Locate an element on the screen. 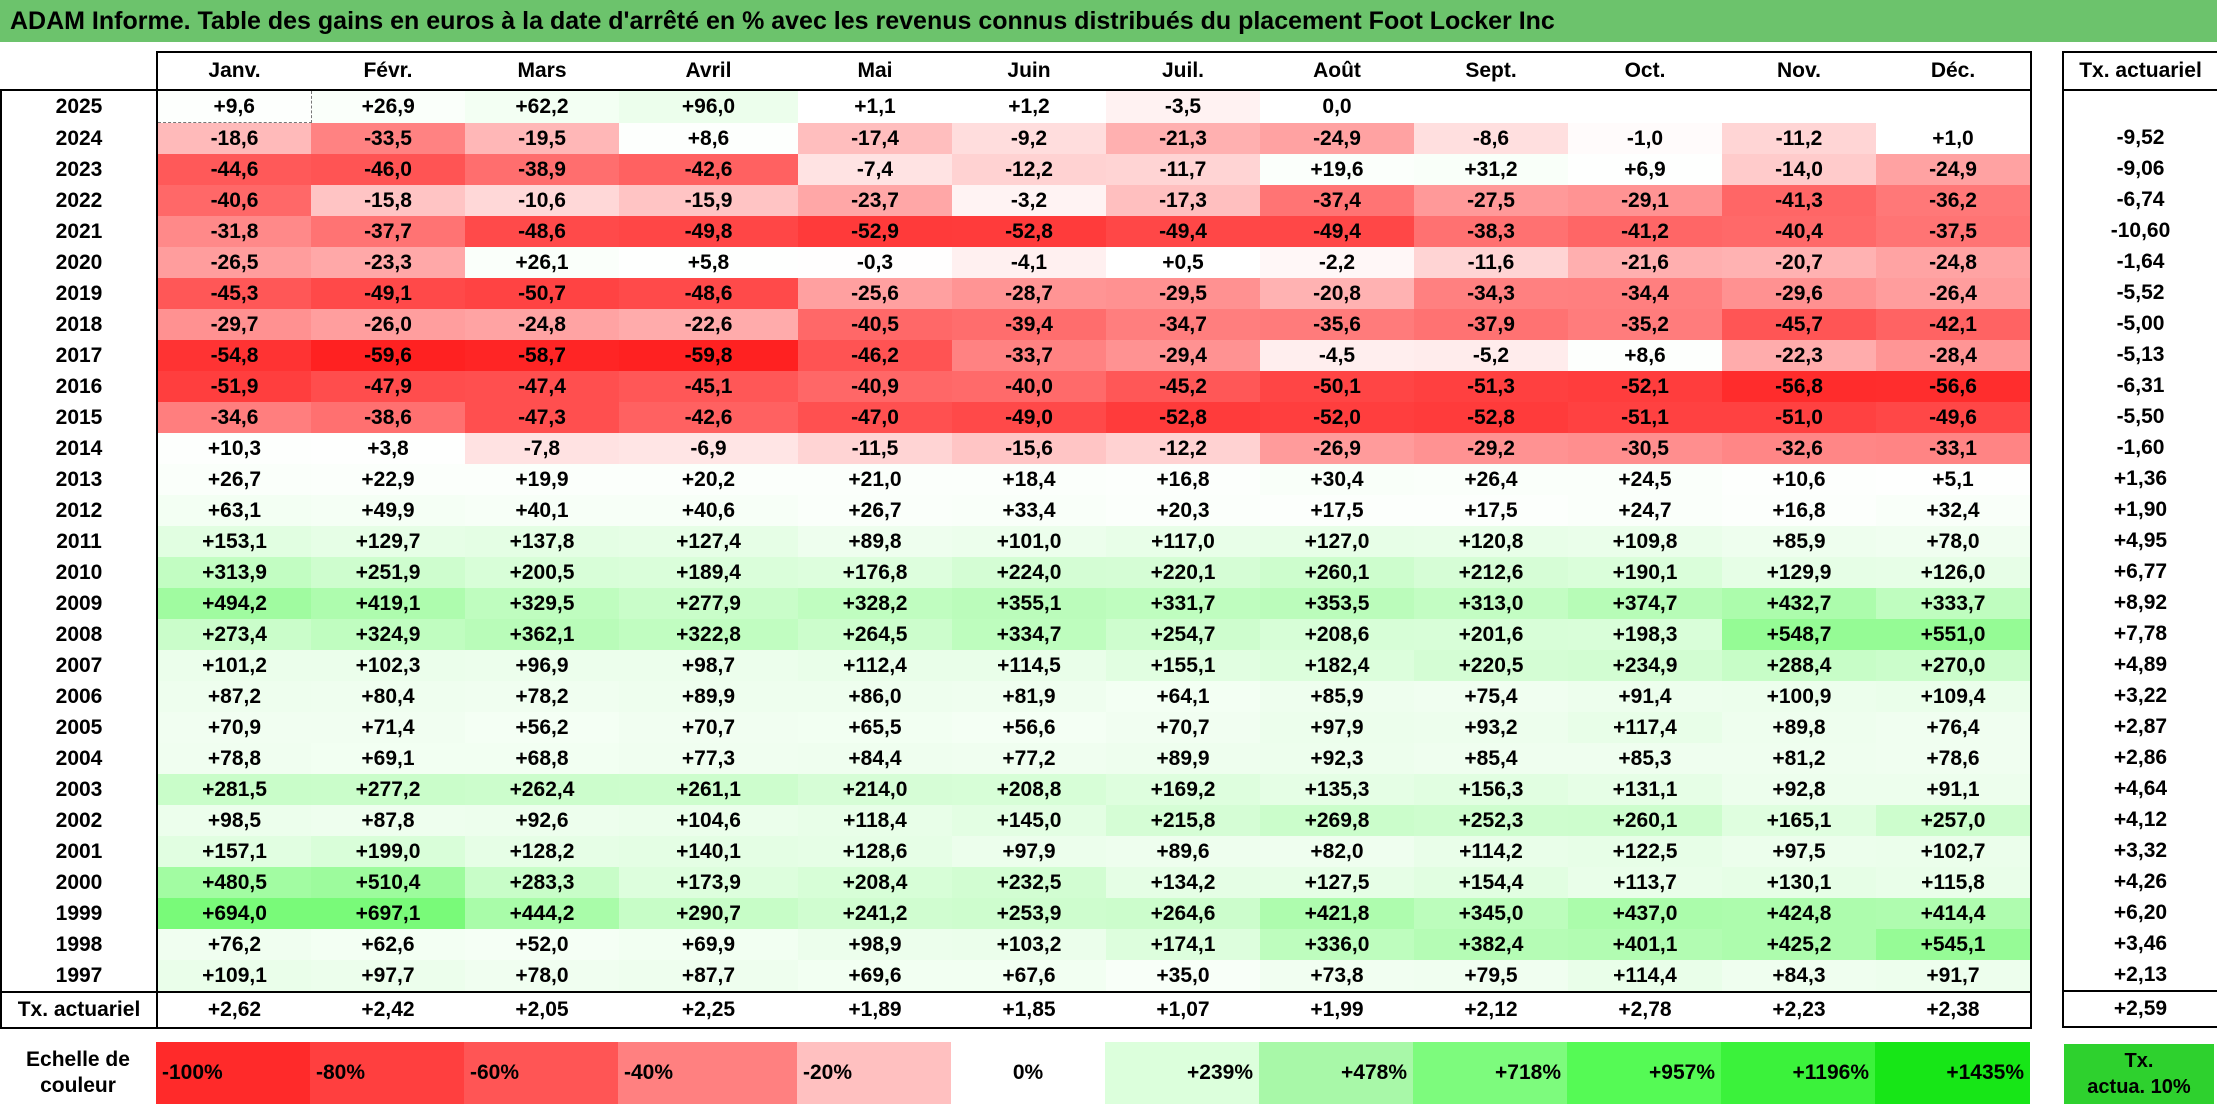 This screenshot has height=1106, width=2217. gain-cell: +336,0 is located at coordinates (1337, 944).